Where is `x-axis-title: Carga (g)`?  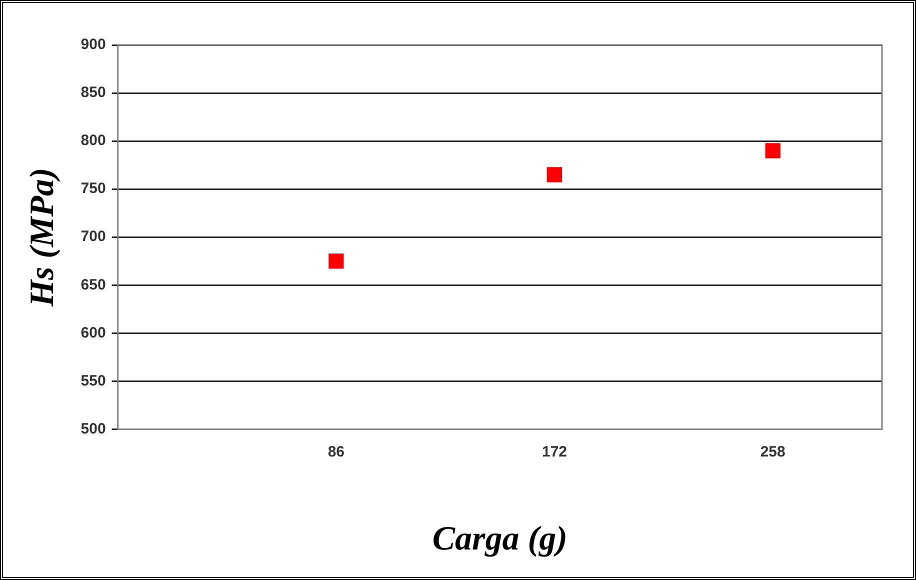 x-axis-title: Carga (g) is located at coordinates (500, 539).